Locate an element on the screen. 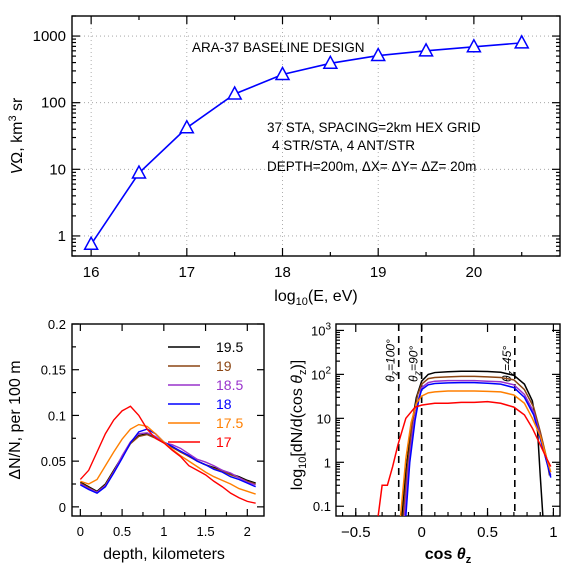  top-annotation-1: 37 STA, SPACING=2km HEX GRID is located at coordinates (374, 127).